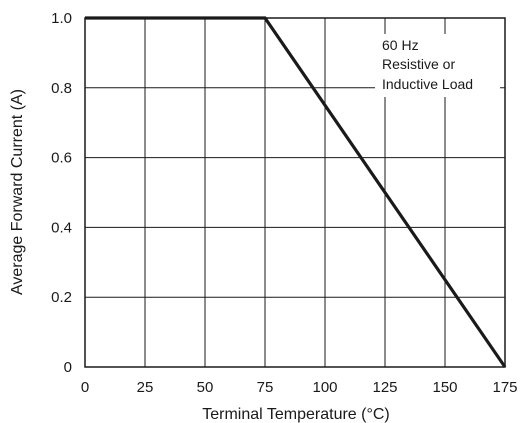  I want to click on x-tick-labels: 0 25 50 75 100 125 150 175, so click(299, 387).